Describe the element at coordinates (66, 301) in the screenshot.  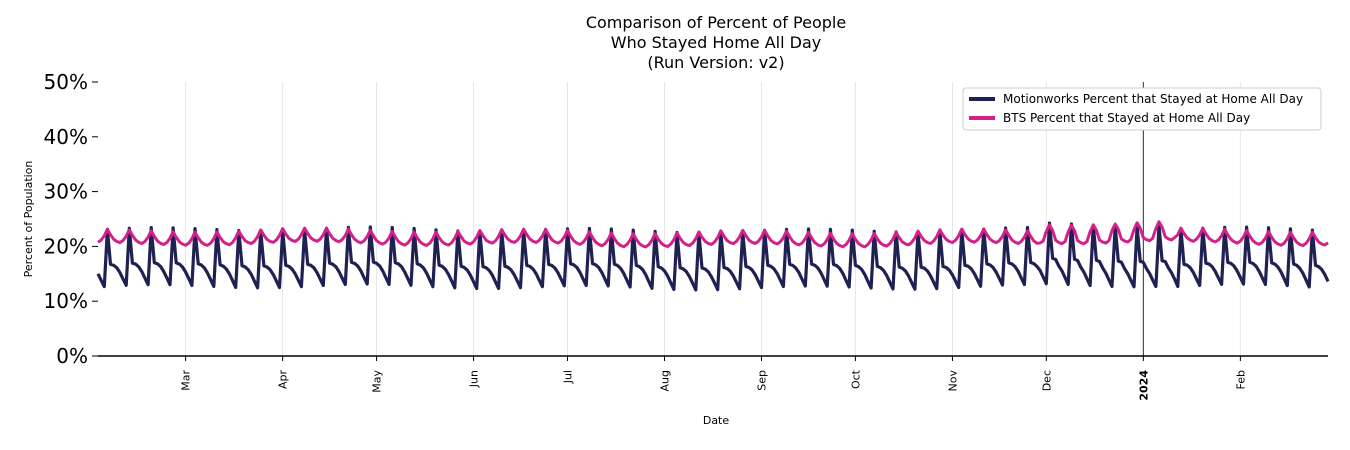
I see `y-tick-label: 10%` at that location.